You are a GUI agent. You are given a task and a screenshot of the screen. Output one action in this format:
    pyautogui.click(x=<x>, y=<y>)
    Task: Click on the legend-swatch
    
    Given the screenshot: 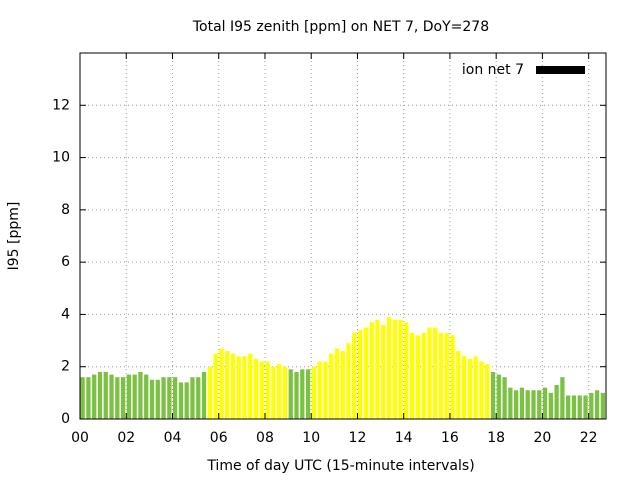 What is the action you would take?
    pyautogui.click(x=560, y=70)
    